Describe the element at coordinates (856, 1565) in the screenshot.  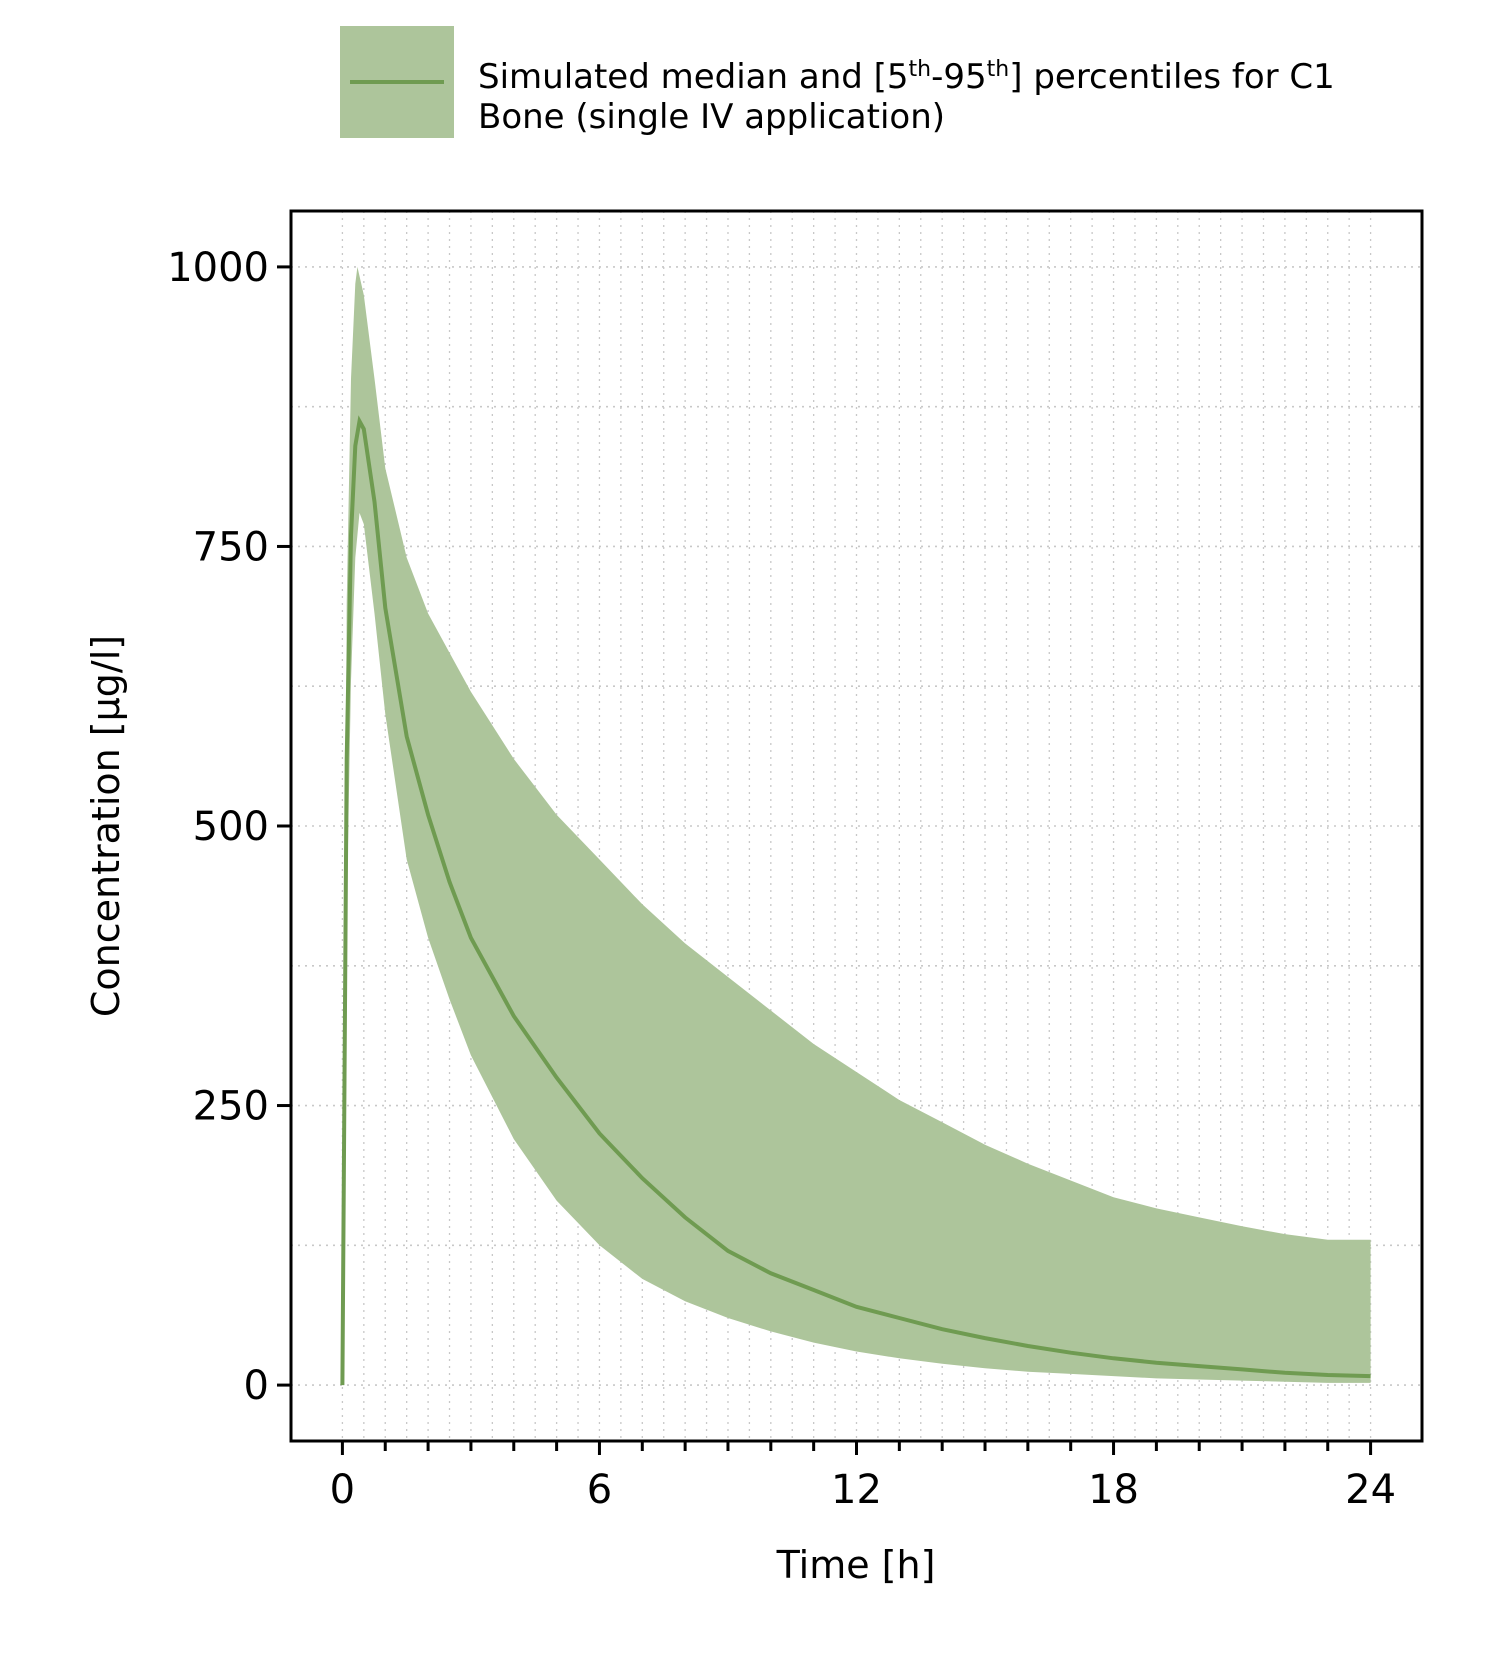
I see `x-axis-title: Time [h]` at that location.